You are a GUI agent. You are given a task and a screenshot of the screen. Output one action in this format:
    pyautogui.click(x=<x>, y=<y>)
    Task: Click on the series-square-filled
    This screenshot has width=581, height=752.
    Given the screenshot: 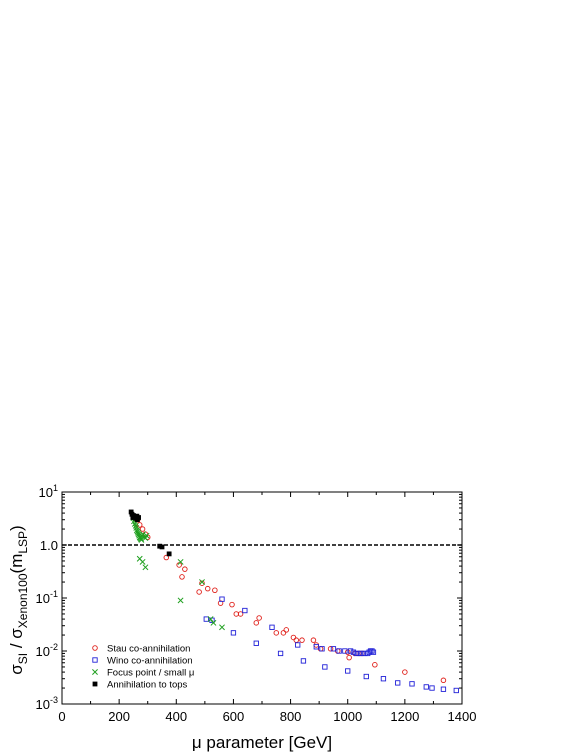 What is the action you would take?
    pyautogui.click(x=150, y=533)
    